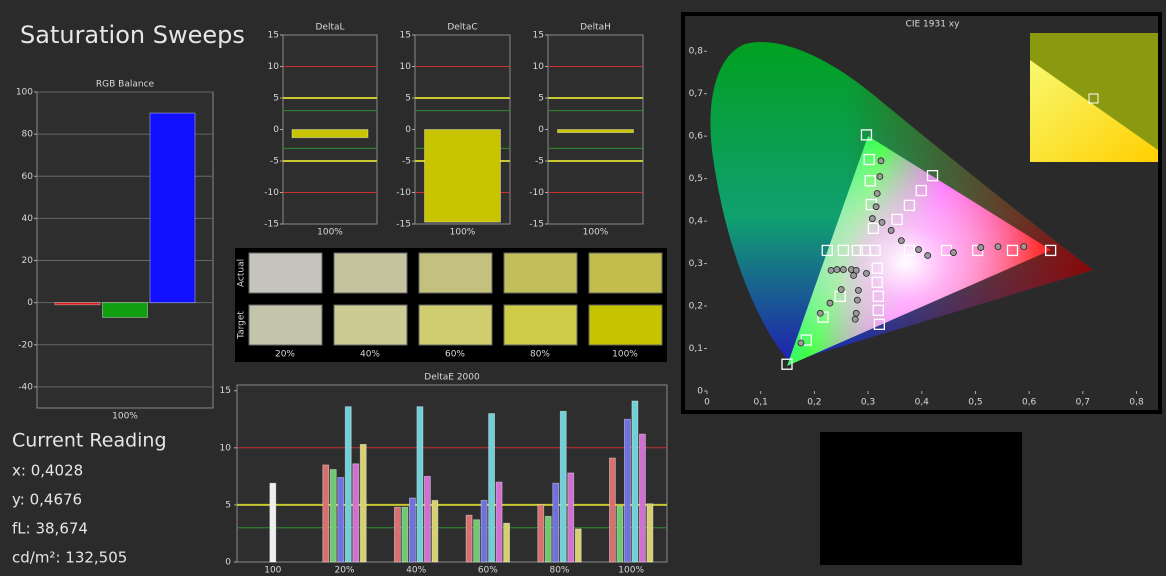 The image size is (1166, 576). Describe the element at coordinates (625, 355) in the screenshot. I see `swatch-label: 100%` at that location.